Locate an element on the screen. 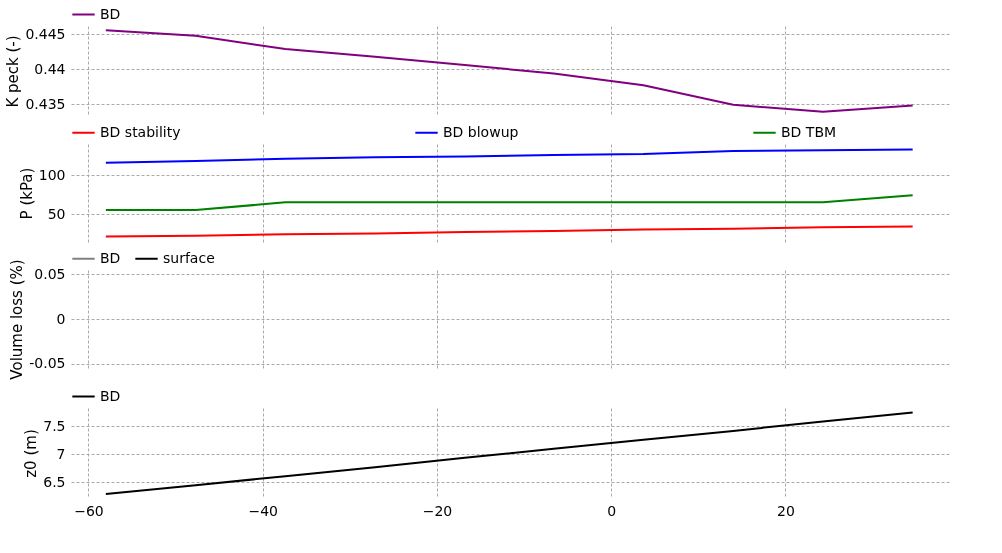 The image size is (1002, 553). legend-label: BD stability is located at coordinates (140, 131).